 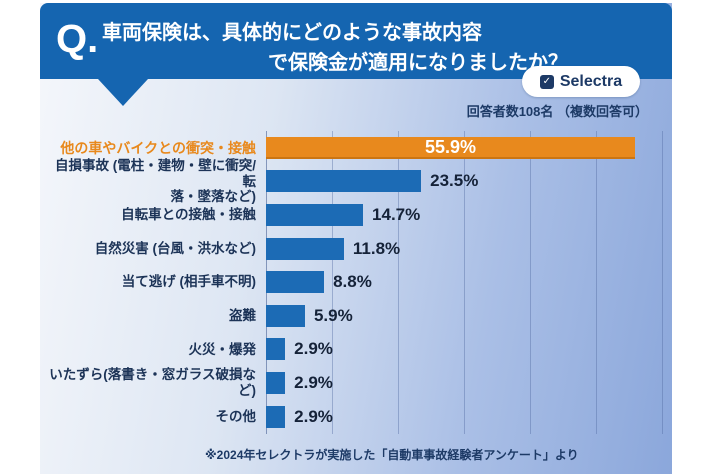 I want to click on bar-track: 14.7%, so click(x=467, y=215).